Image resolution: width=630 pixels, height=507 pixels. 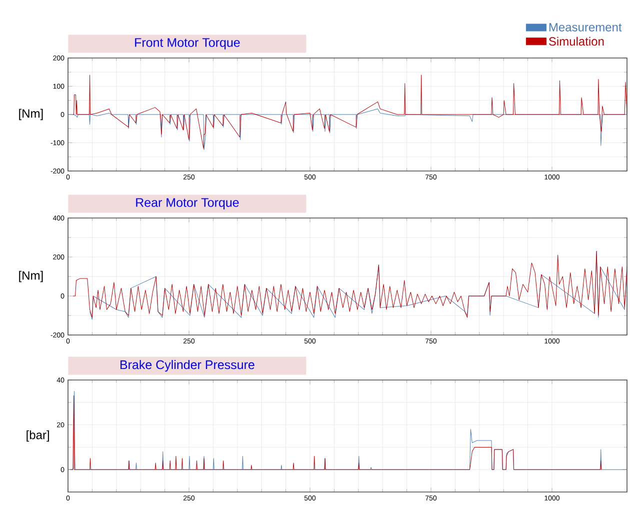 I want to click on legend-label: Simulation, so click(x=576, y=41).